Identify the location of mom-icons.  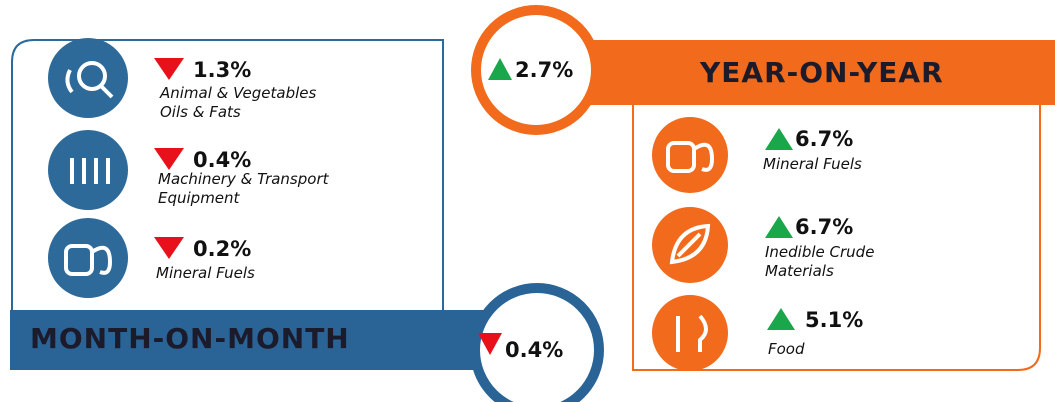
(88, 168).